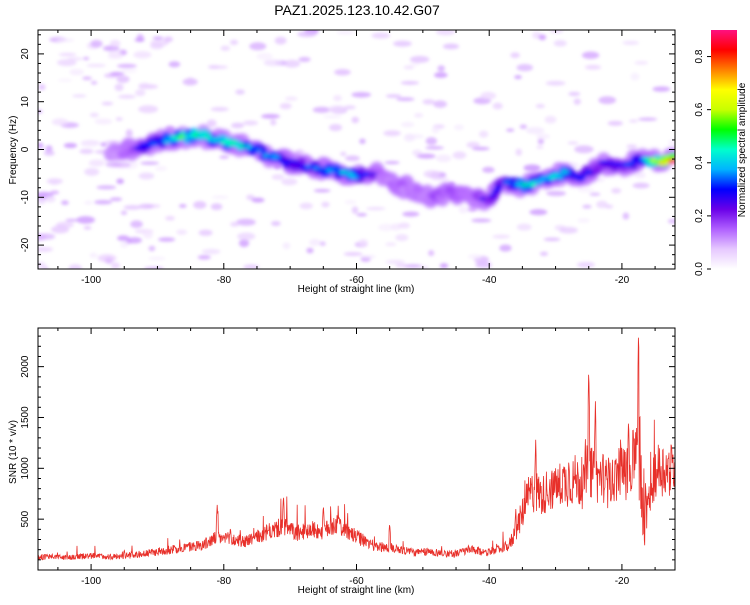 The width and height of the screenshot is (750, 605). Describe the element at coordinates (91, 581) in the screenshot. I see `x-tick-label: -100` at that location.